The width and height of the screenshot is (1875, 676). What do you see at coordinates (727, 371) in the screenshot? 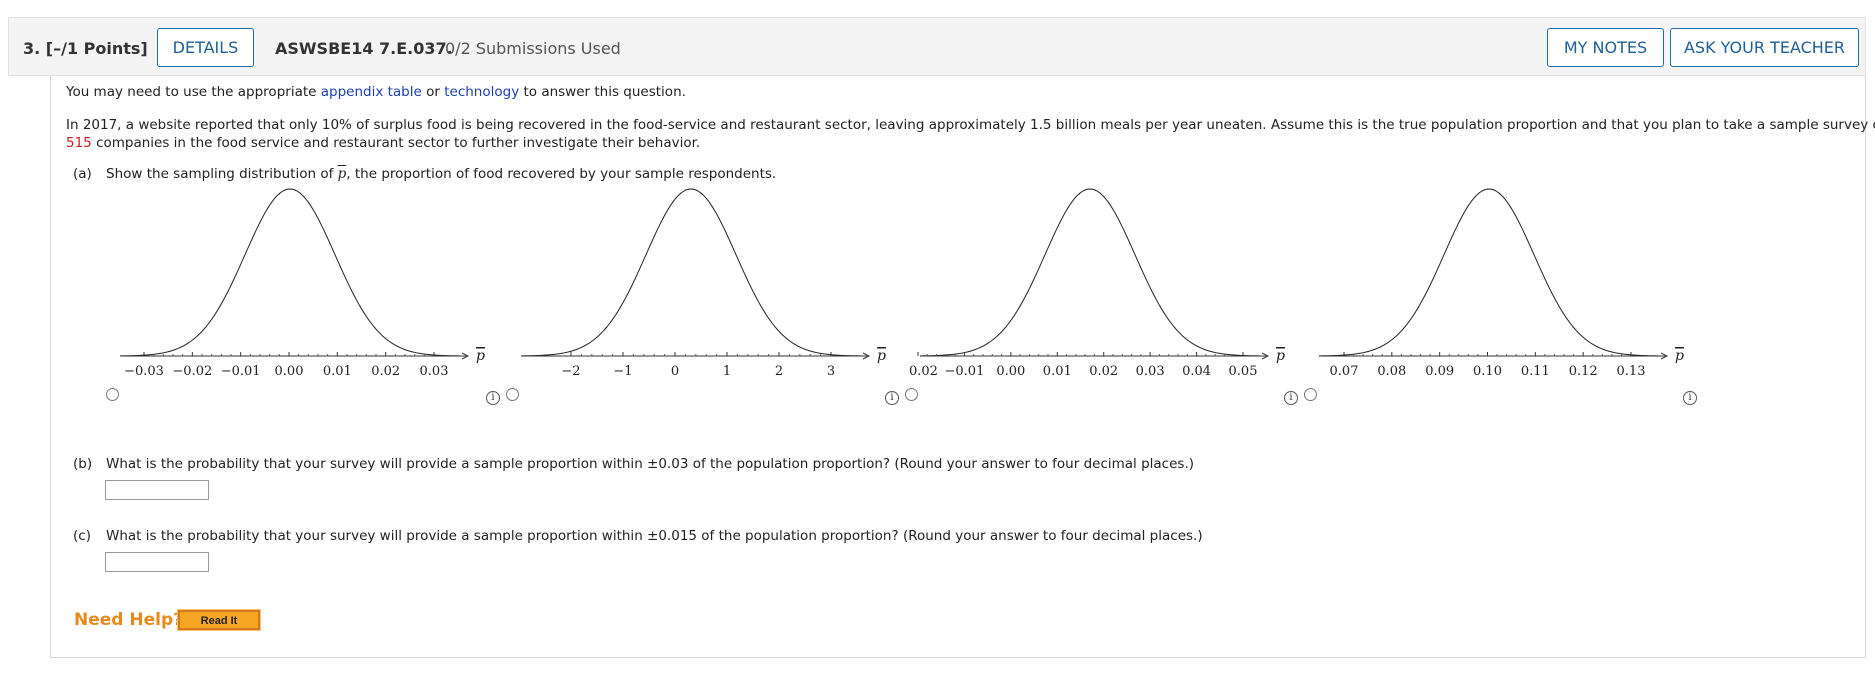
I see `tick-label: 1` at bounding box center [727, 371].